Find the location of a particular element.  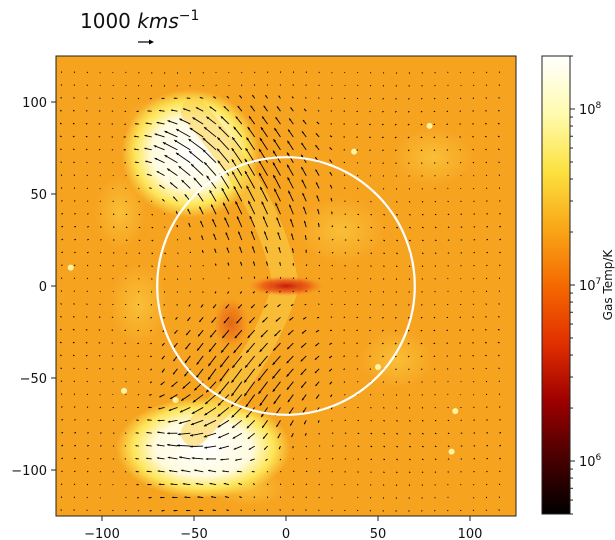

y-axis: 100 50 0 −50 −100 is located at coordinates (33, 287).